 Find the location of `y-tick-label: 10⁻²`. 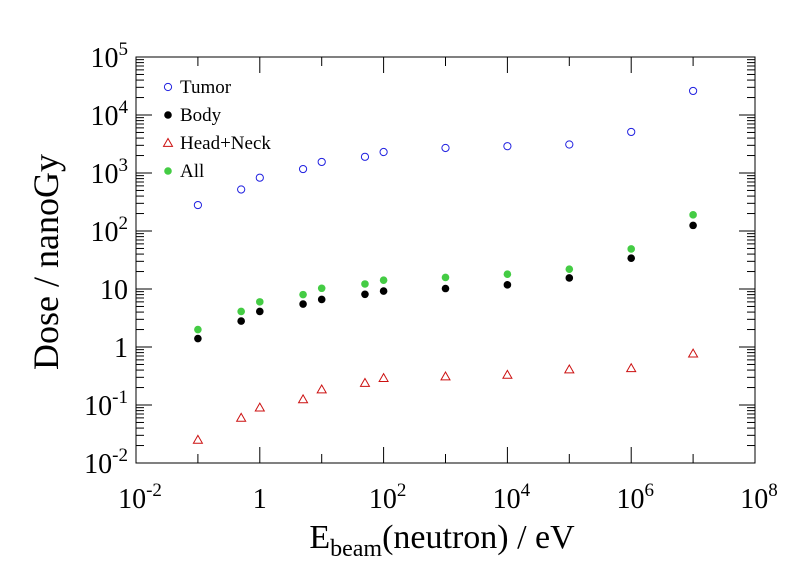

y-tick-label: 10⁻² is located at coordinates (106, 462).